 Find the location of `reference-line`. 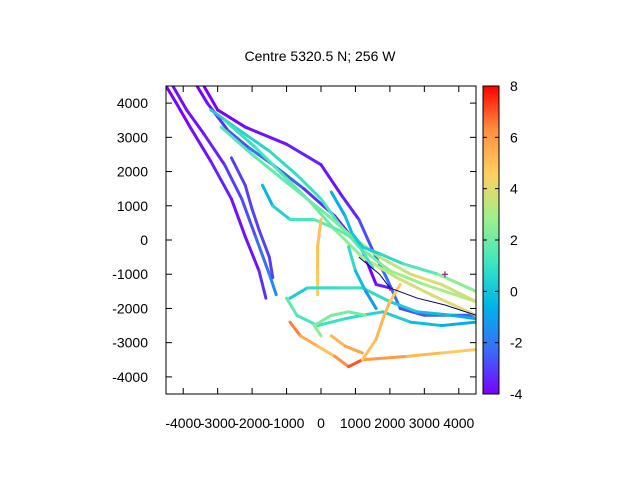

reference-line is located at coordinates (417, 286).